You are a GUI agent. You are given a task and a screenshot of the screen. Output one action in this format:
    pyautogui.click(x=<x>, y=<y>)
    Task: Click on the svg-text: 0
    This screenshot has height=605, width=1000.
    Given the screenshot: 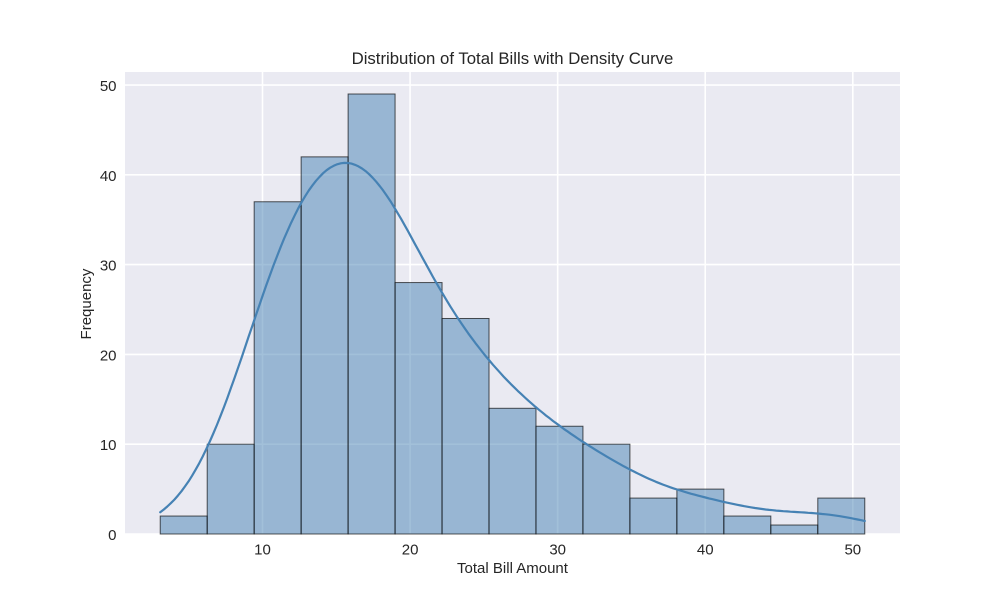 What is the action you would take?
    pyautogui.click(x=112, y=535)
    